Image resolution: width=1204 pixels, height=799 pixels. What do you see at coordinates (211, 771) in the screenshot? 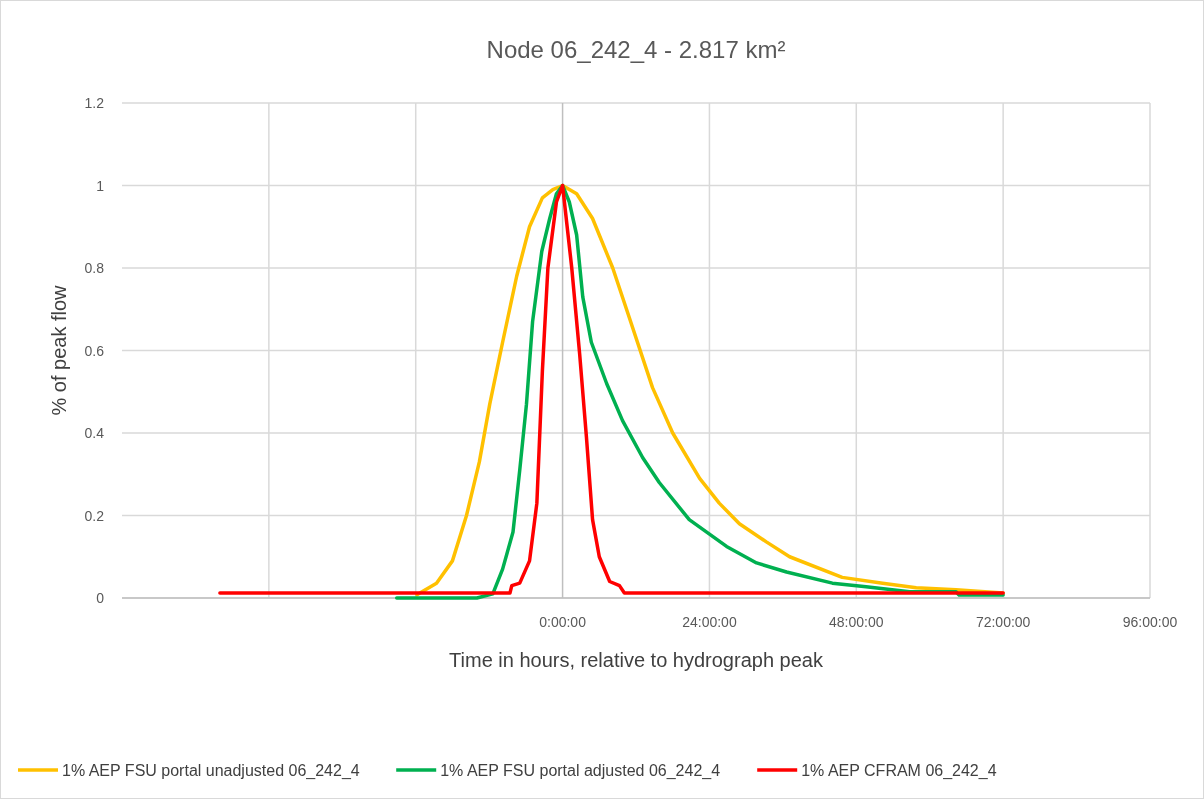
I see `legend-label: 1% AEP FSU portal unadjusted 06_242_4` at bounding box center [211, 771].